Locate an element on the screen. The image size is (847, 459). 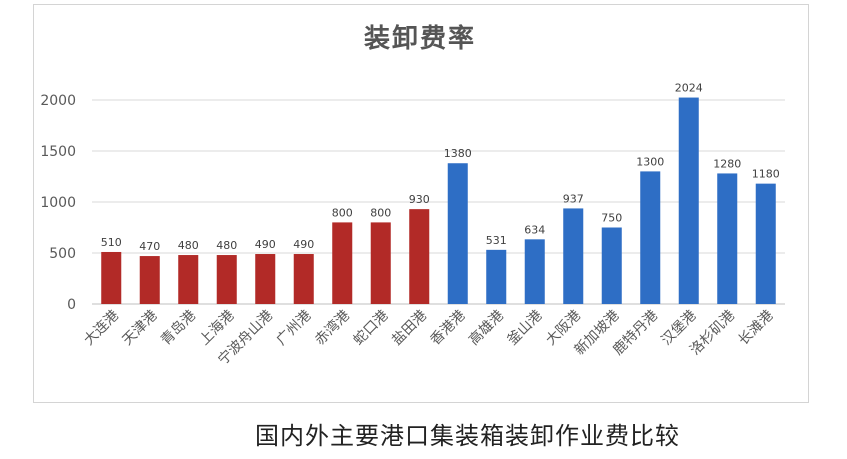
data-label: 2024 is located at coordinates (689, 88).